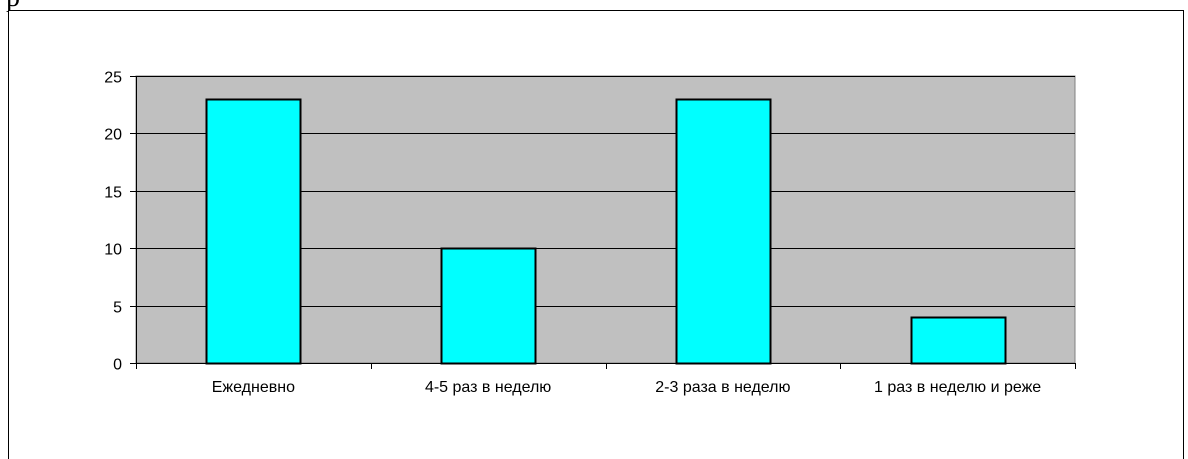 The width and height of the screenshot is (1188, 459). Describe the element at coordinates (113, 135) in the screenshot. I see `y-tick-label: 20` at that location.